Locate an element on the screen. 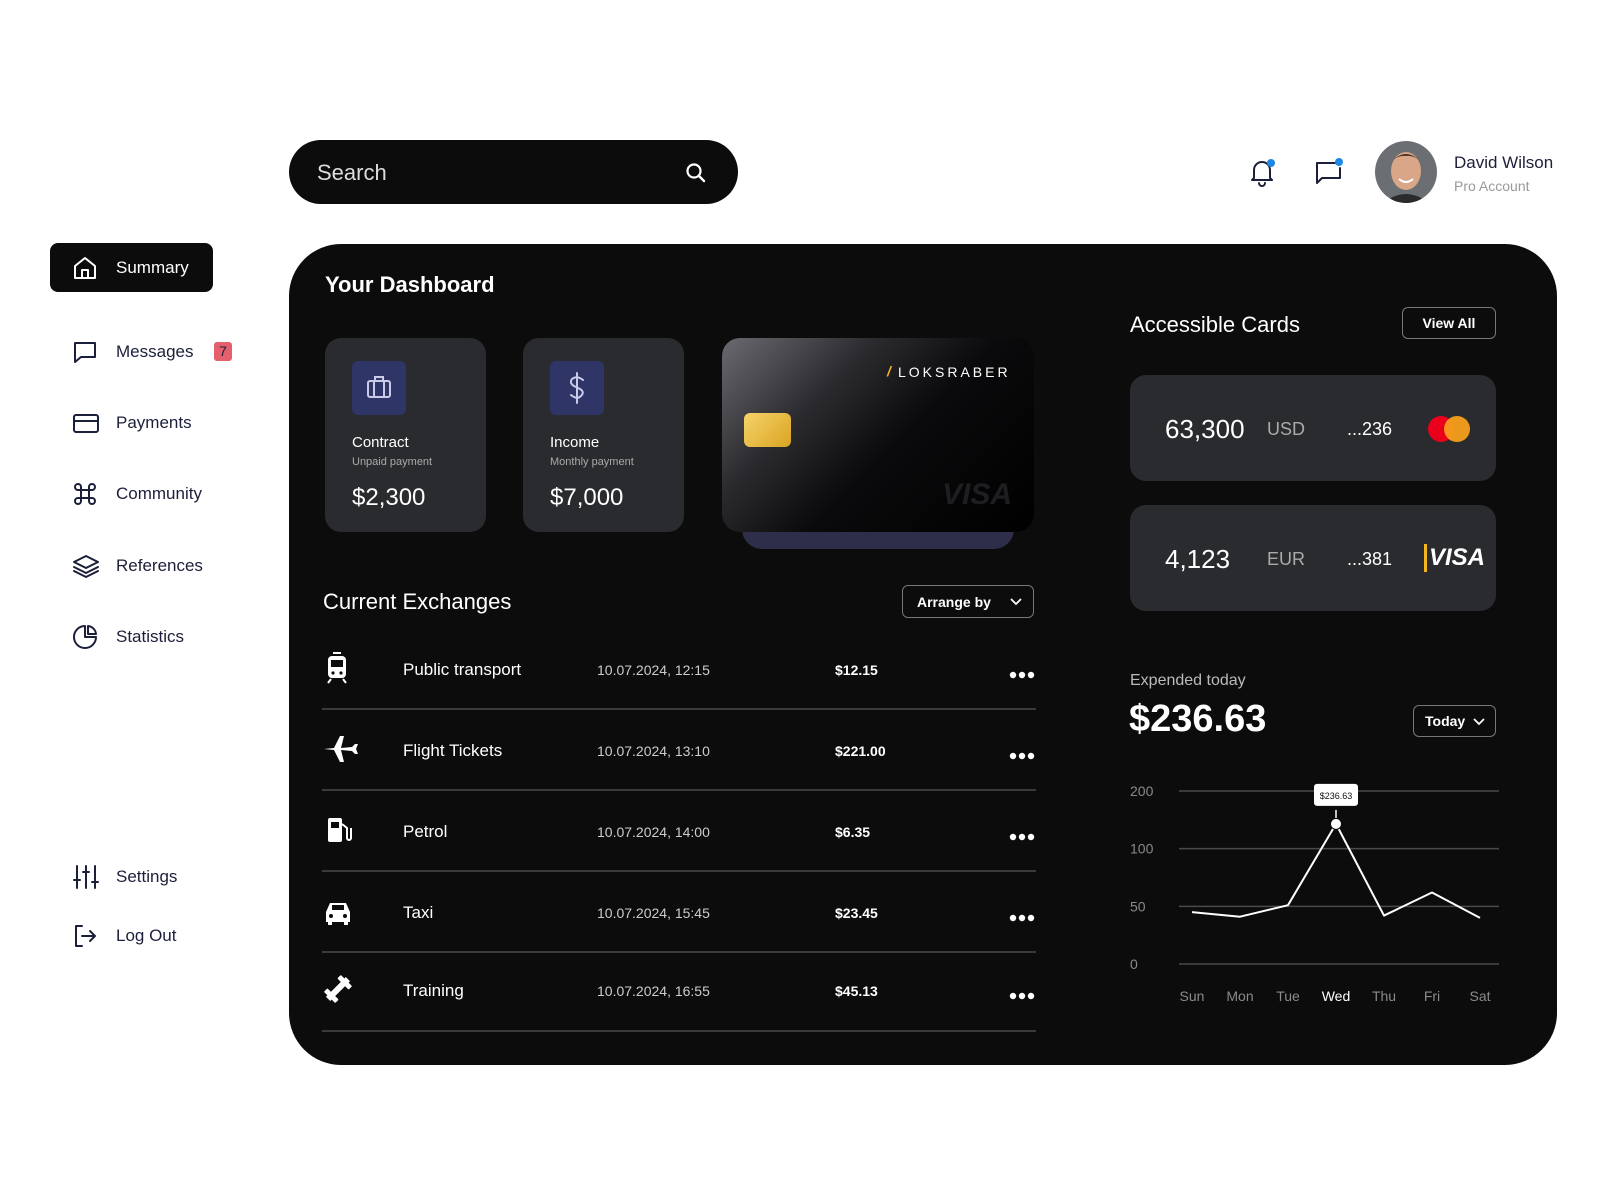 The image size is (1600, 1200). card-brand: LOKSRABER is located at coordinates (954, 372).